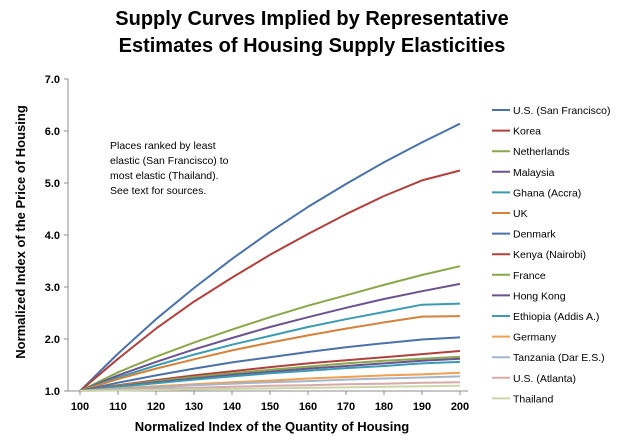  What do you see at coordinates (534, 173) in the screenshot?
I see `legend-label: Malaysia` at bounding box center [534, 173].